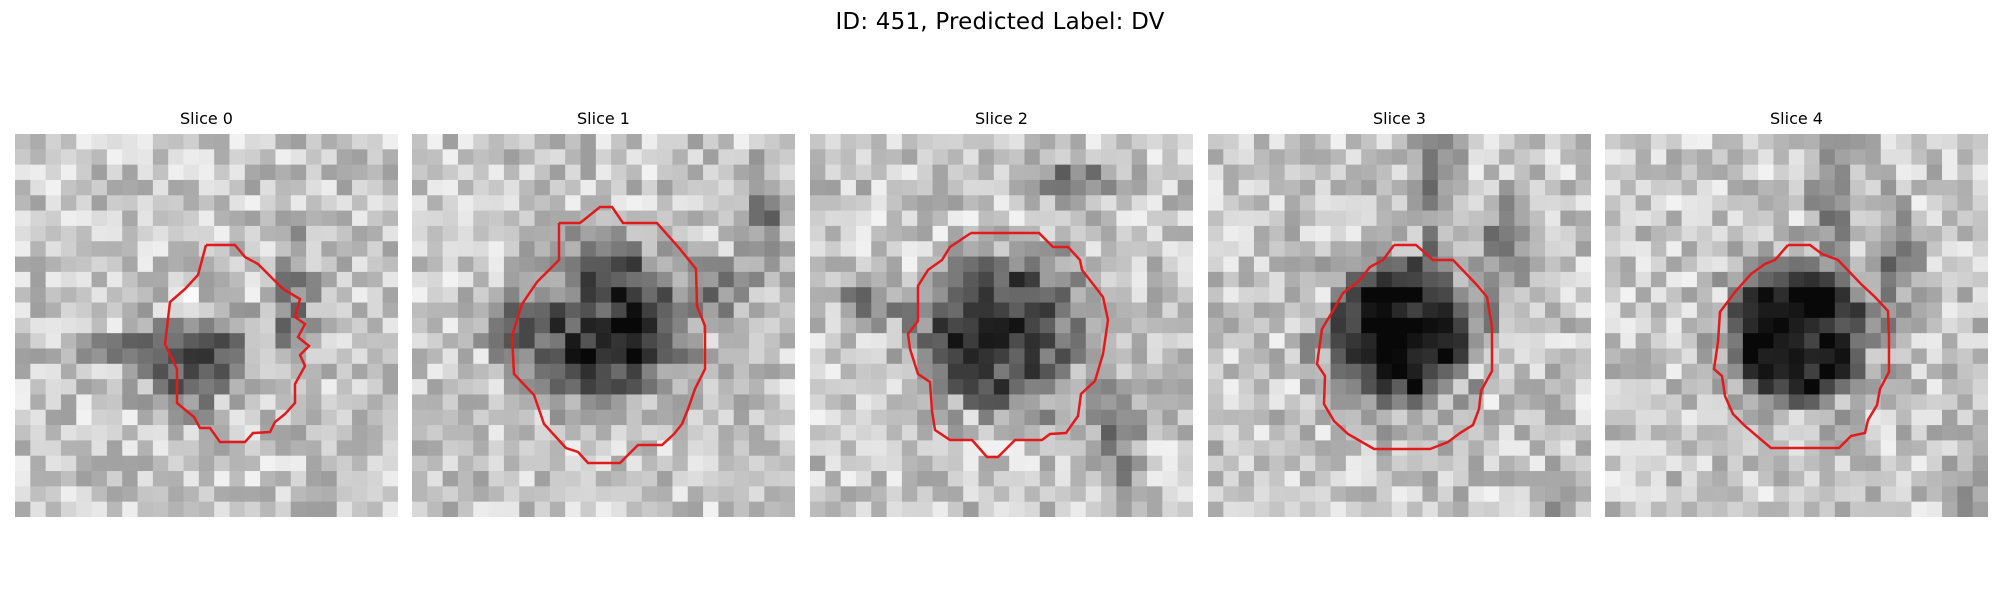  What do you see at coordinates (1001, 118) in the screenshot?
I see `slice-title-2: Slice 2` at bounding box center [1001, 118].